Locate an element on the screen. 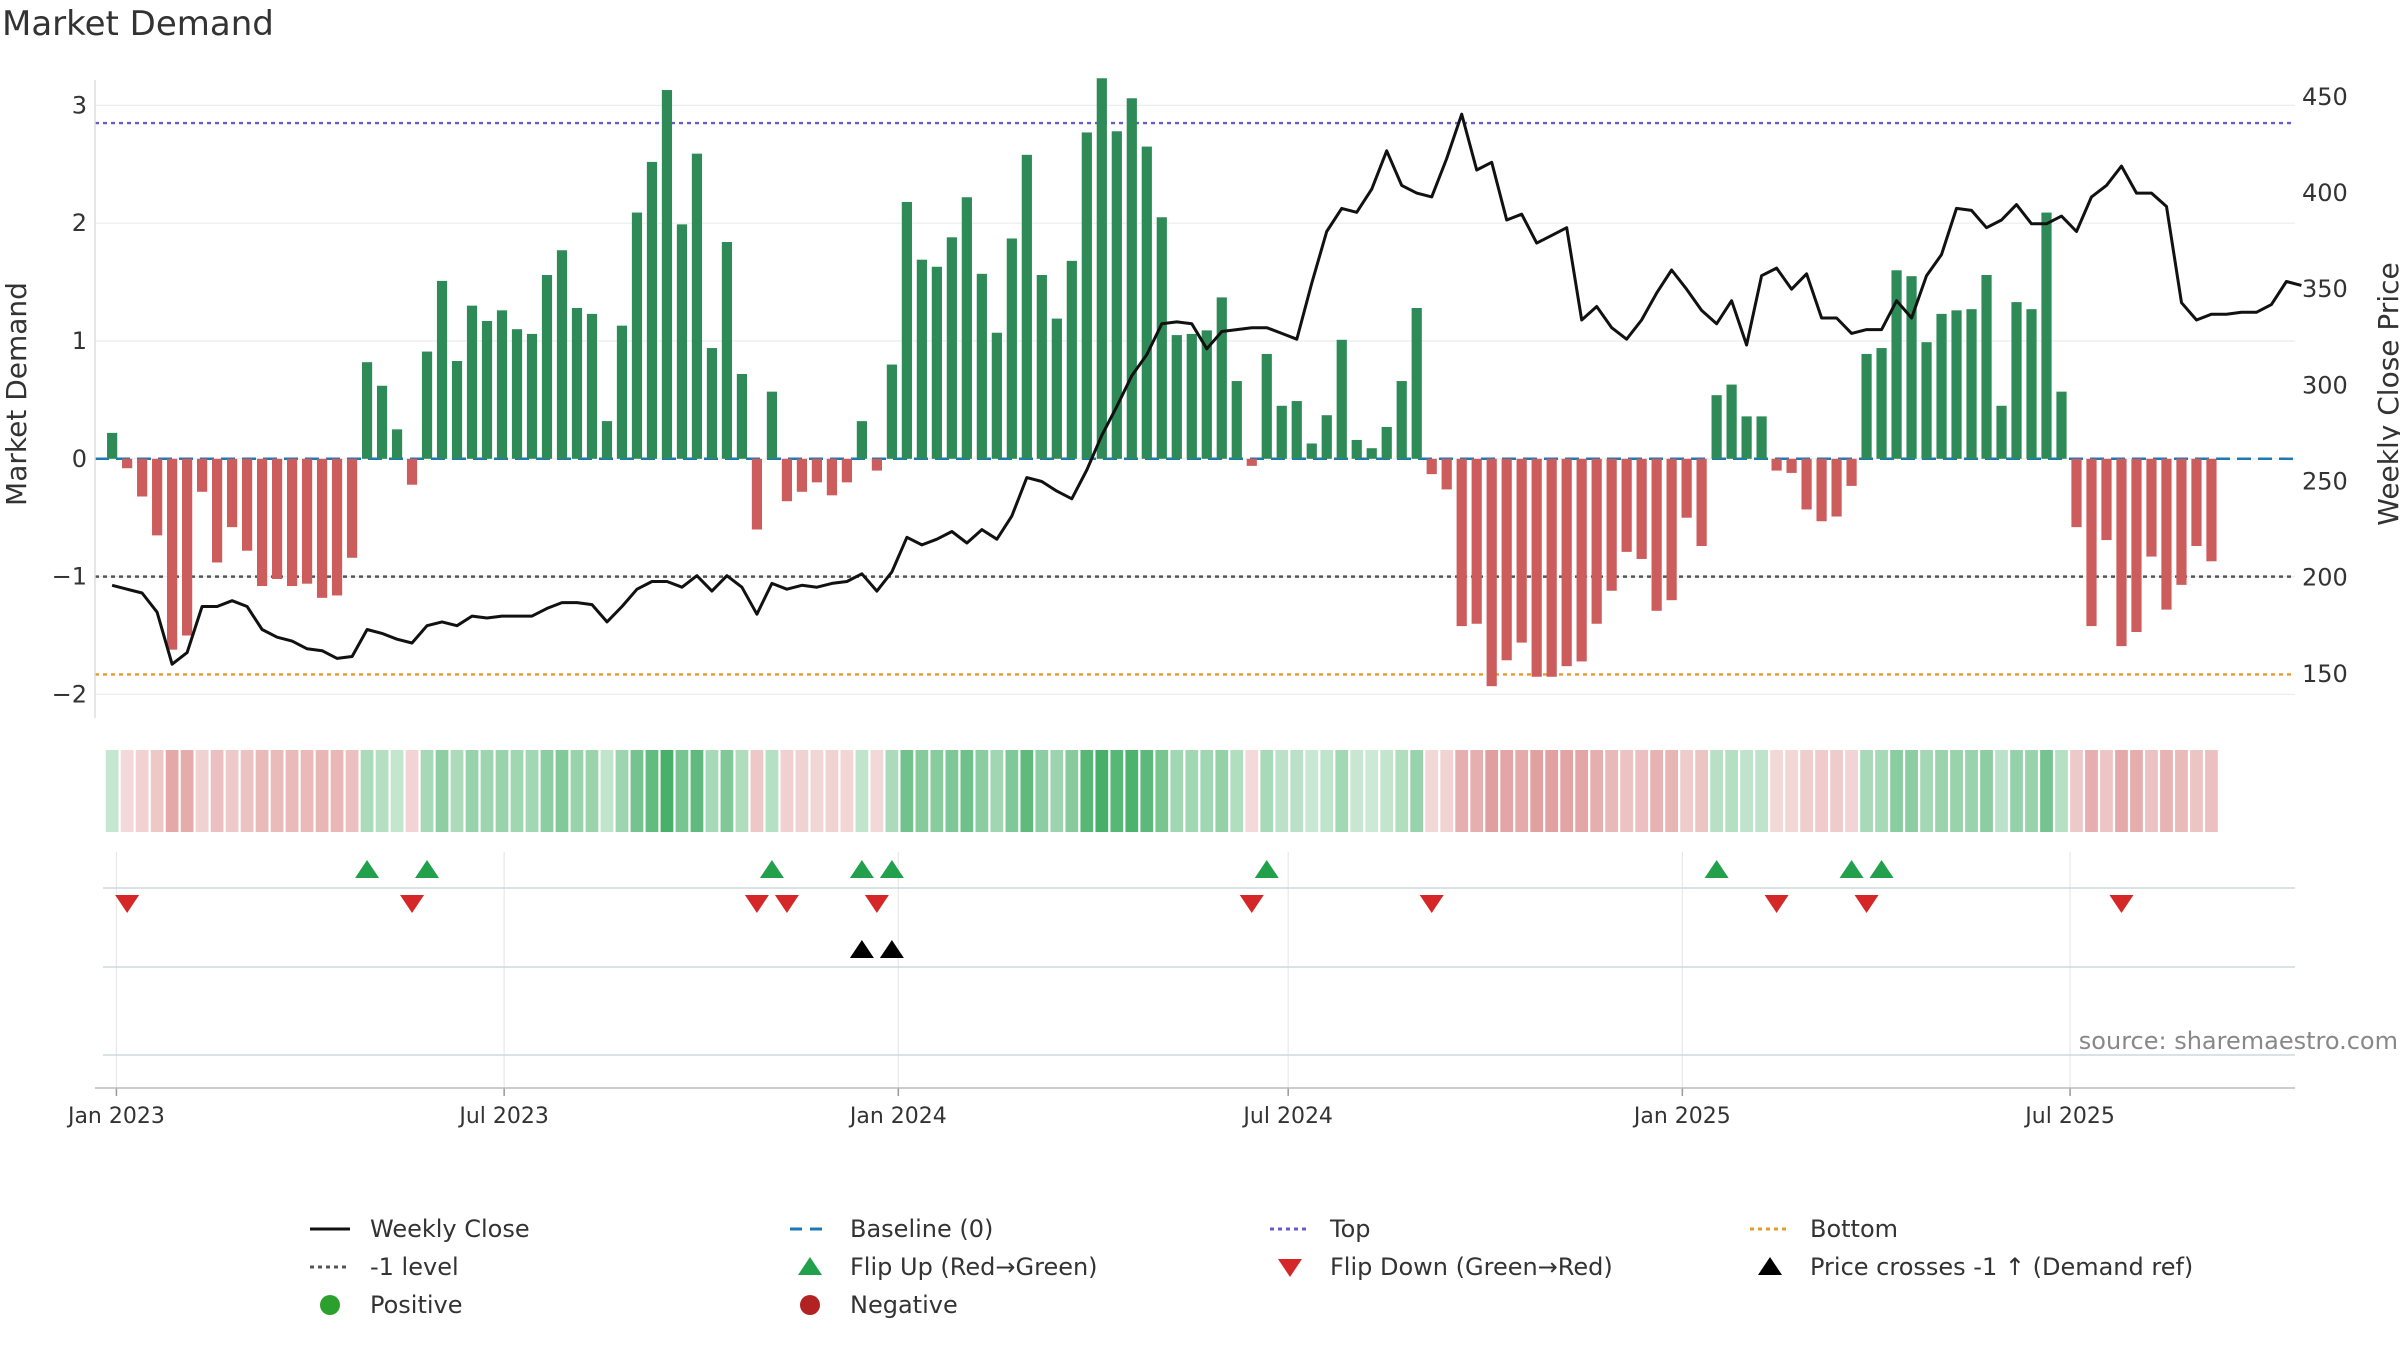 The image size is (2400, 1350). legend-item-flip_up: Flip Up (Red→Green) is located at coordinates (939, 1267).